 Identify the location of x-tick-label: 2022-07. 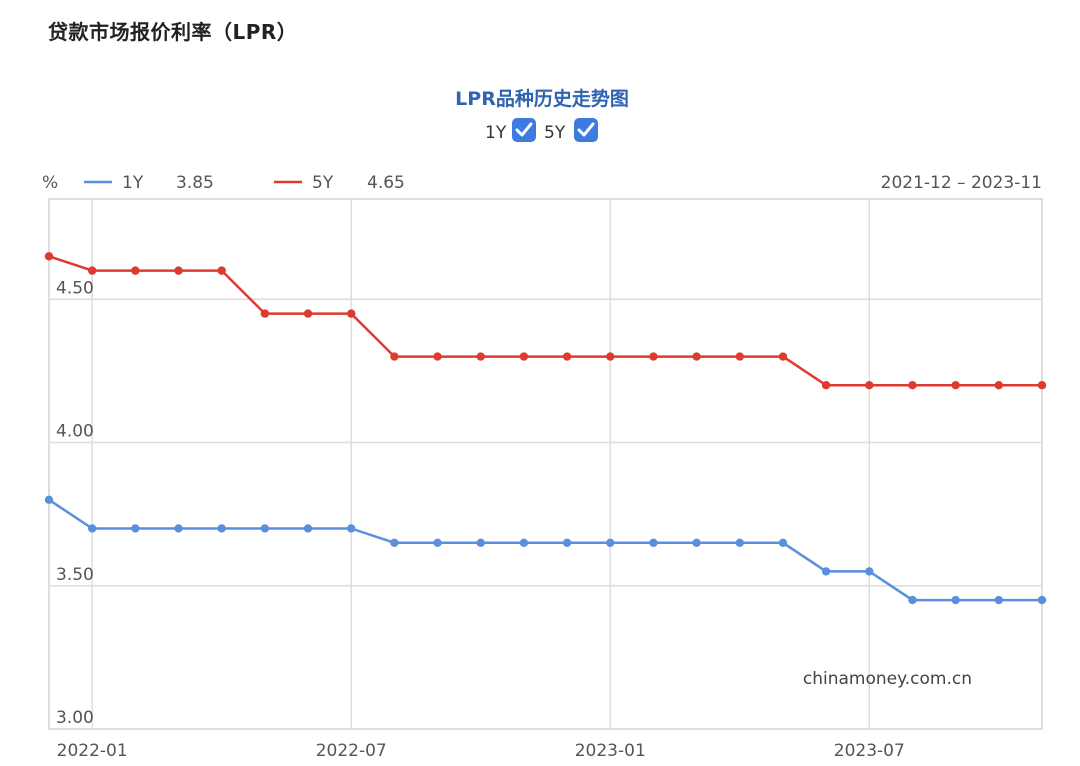
(351, 751).